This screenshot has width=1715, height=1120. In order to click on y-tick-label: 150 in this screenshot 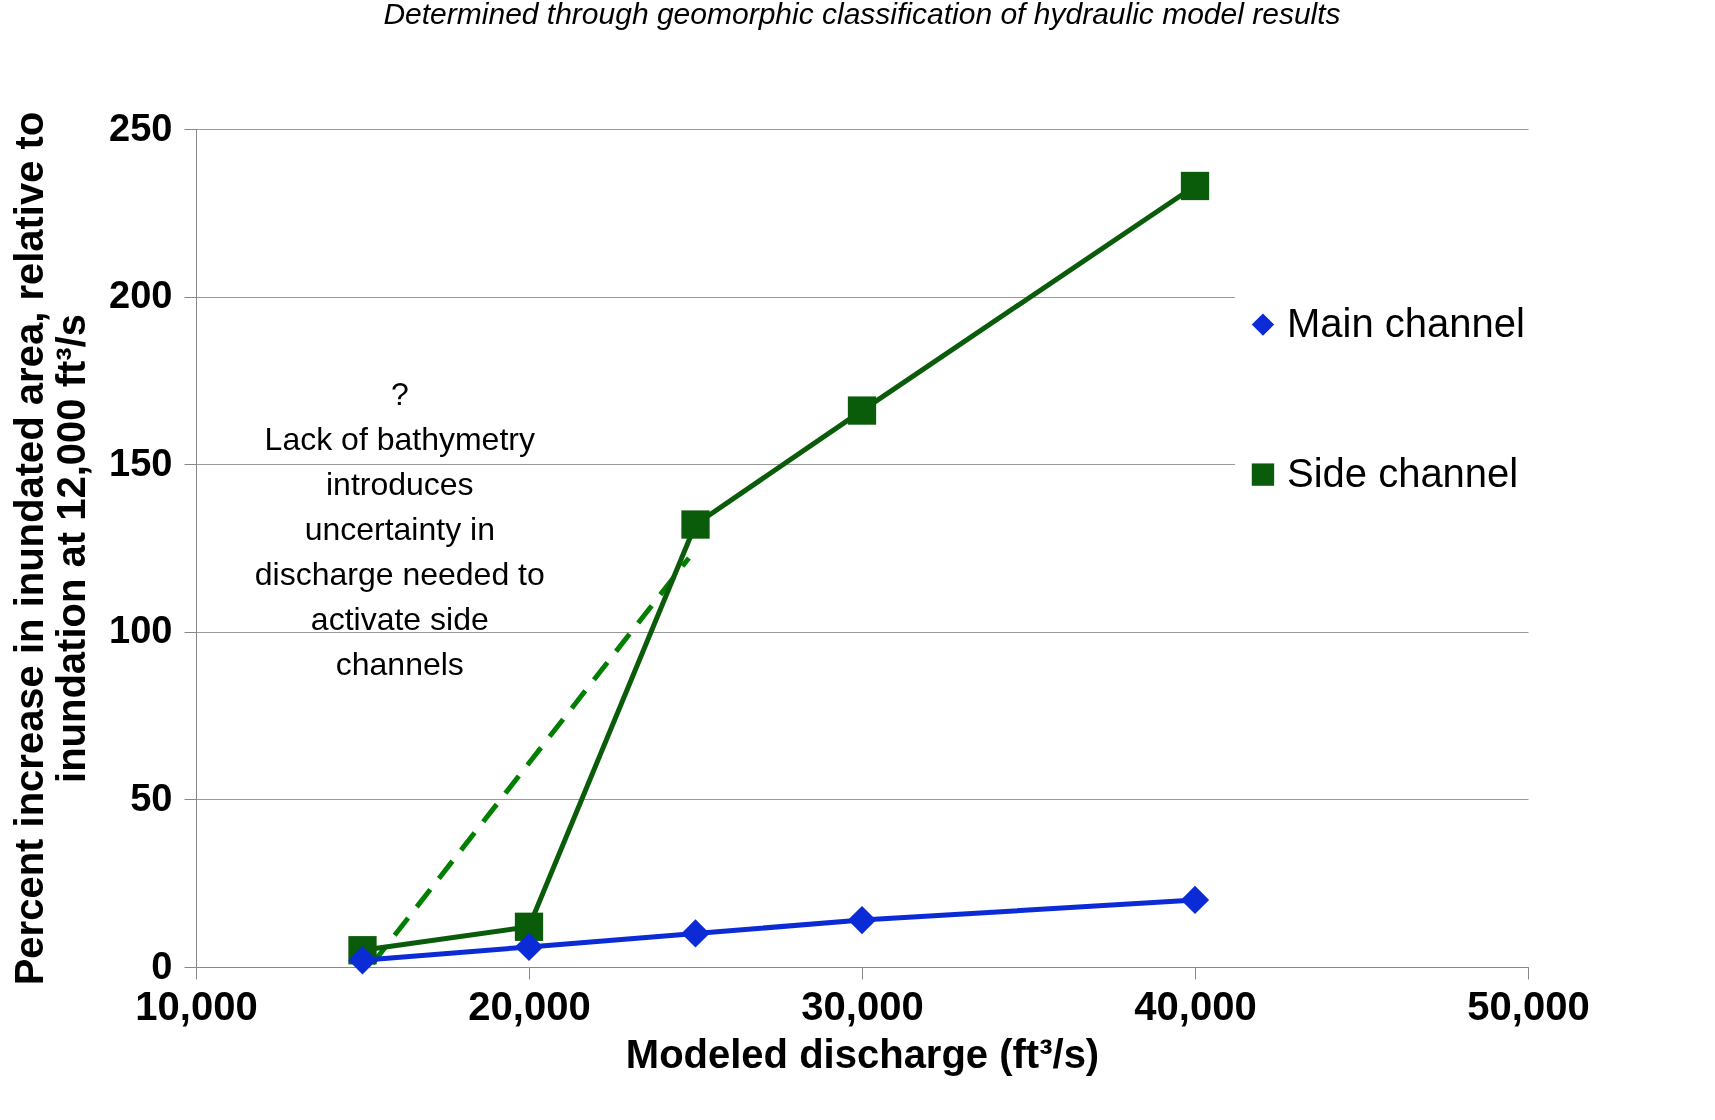, I will do `click(141, 462)`.